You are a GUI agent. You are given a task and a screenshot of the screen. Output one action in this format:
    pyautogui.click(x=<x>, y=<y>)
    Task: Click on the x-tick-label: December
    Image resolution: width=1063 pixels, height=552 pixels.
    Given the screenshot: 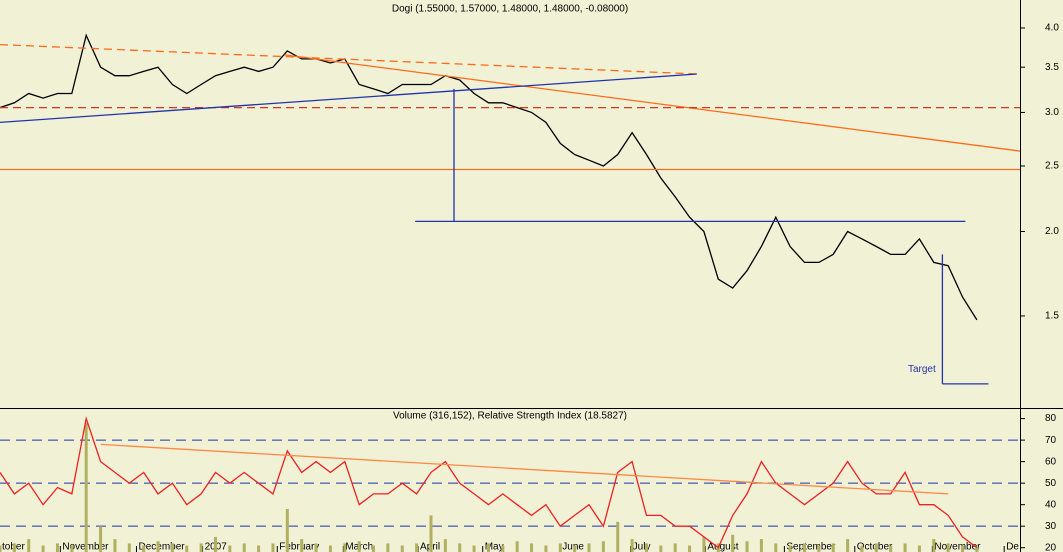 What is the action you would take?
    pyautogui.click(x=161, y=547)
    